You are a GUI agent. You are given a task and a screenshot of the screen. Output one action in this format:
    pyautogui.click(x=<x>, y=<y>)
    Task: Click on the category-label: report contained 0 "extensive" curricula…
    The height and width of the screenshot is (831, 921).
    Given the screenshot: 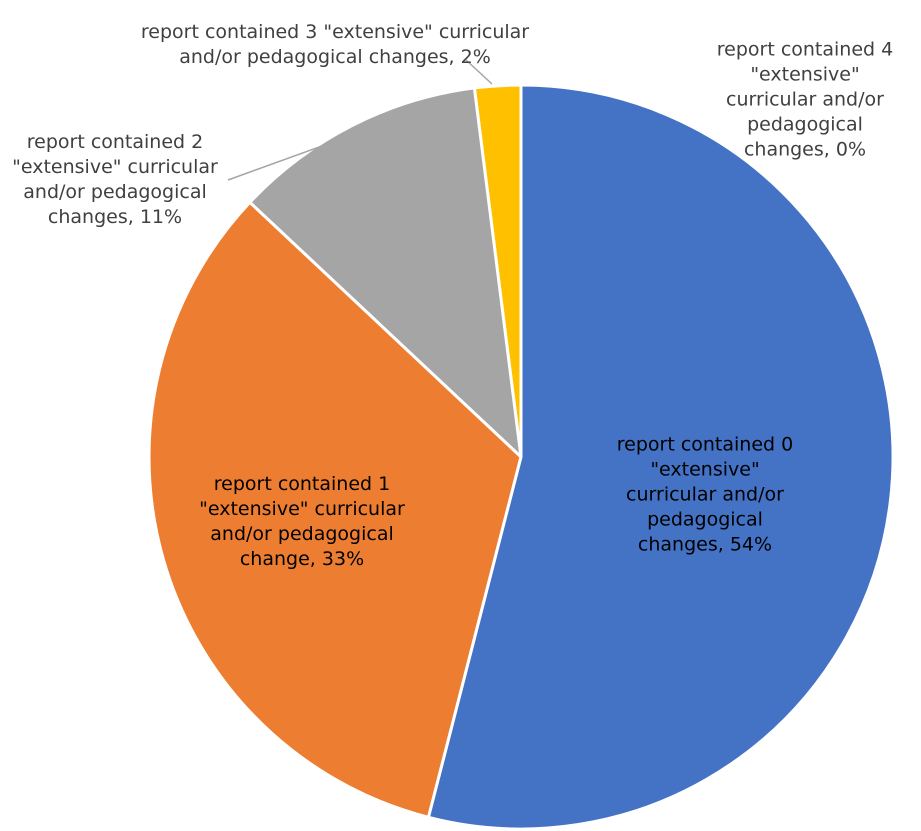 What is the action you would take?
    pyautogui.click(x=705, y=495)
    